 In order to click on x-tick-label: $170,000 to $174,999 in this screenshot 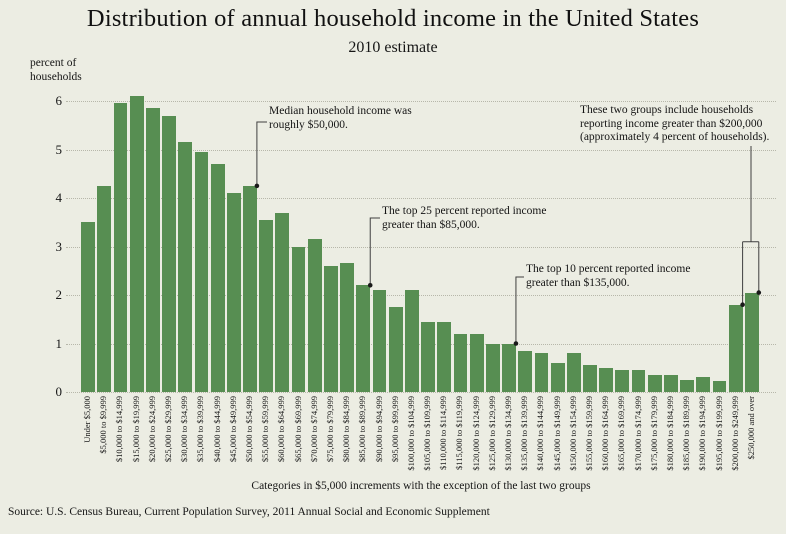, I will do `click(637, 433)`.